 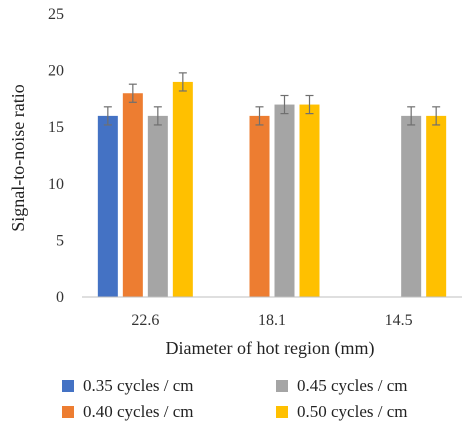 What do you see at coordinates (352, 411) in the screenshot?
I see `legend-label: 0.50 cycles / cm` at bounding box center [352, 411].